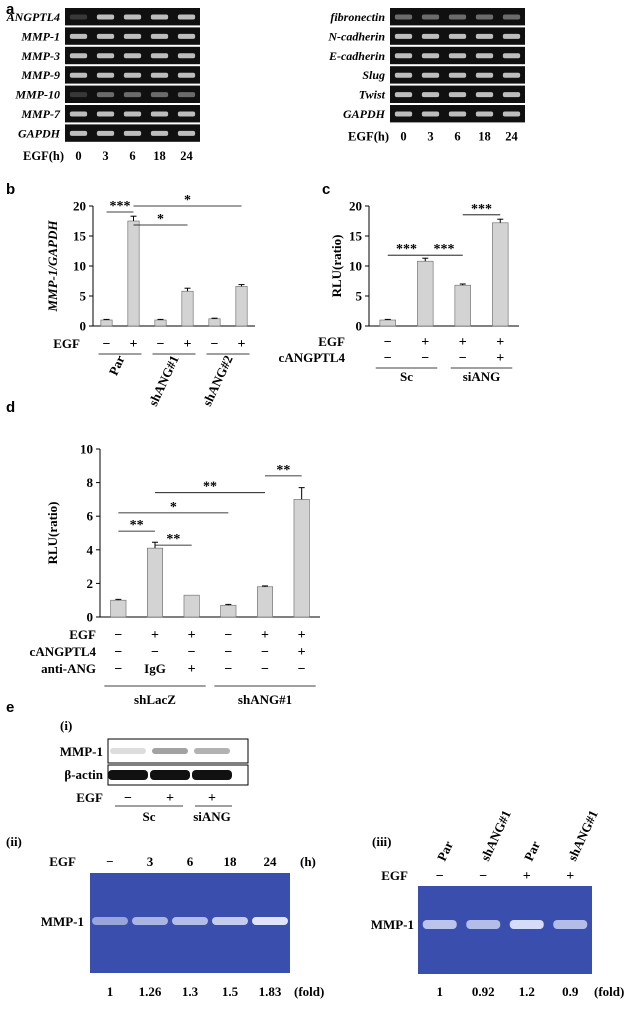 The height and width of the screenshot is (1009, 634). What do you see at coordinates (128, 751) in the screenshot?
I see `mmp1-band` at bounding box center [128, 751].